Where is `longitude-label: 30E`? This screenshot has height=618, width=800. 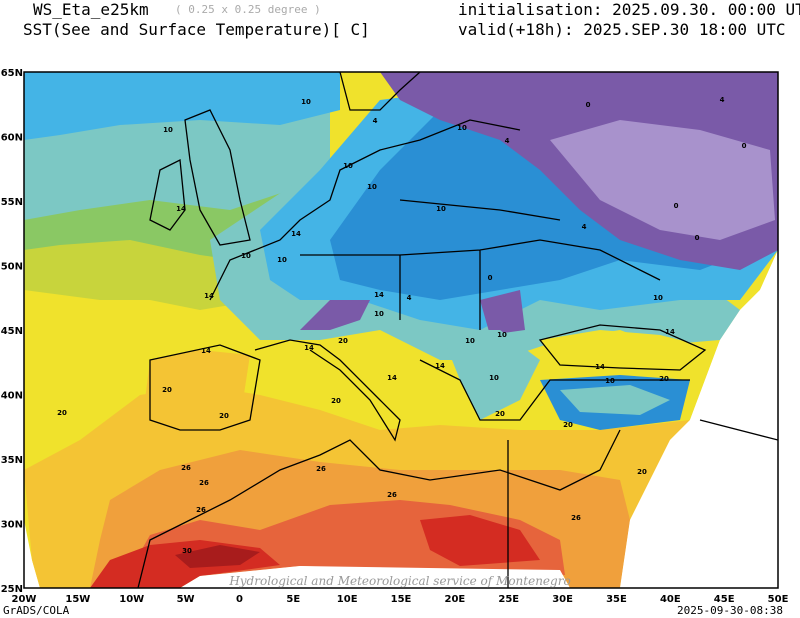
longitude-label: 30E is located at coordinates (562, 599).